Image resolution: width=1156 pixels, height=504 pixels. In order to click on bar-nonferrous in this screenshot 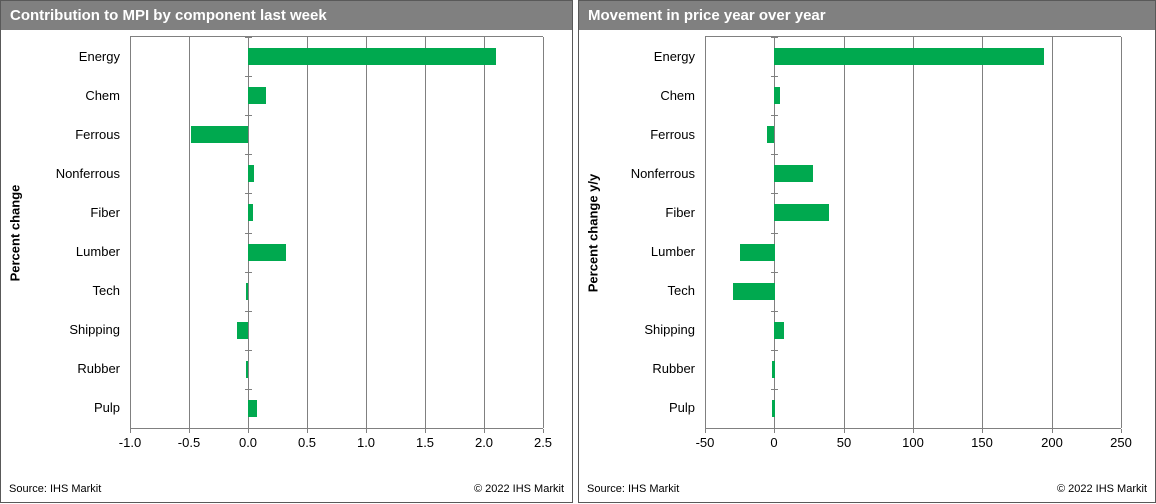, I will do `click(793, 173)`.